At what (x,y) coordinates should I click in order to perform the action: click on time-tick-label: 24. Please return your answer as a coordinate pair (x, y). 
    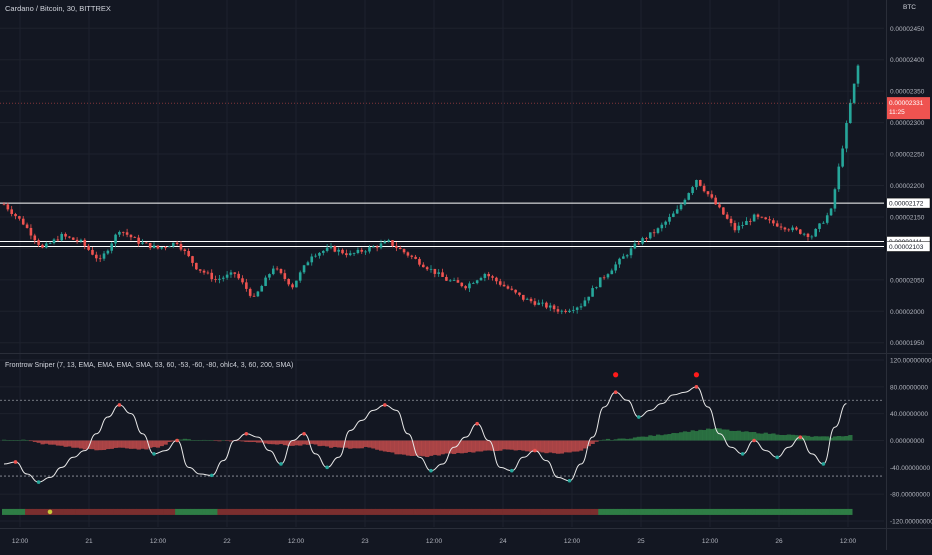
    Looking at the image, I should click on (503, 541).